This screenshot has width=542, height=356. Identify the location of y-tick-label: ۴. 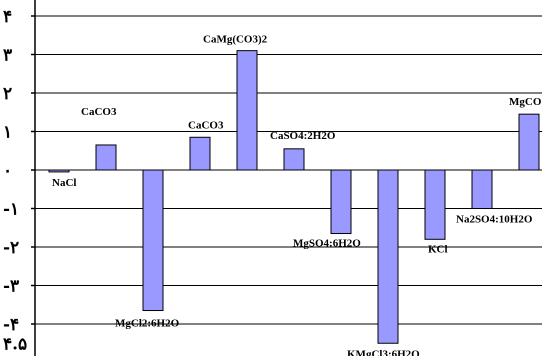
(7, 17).